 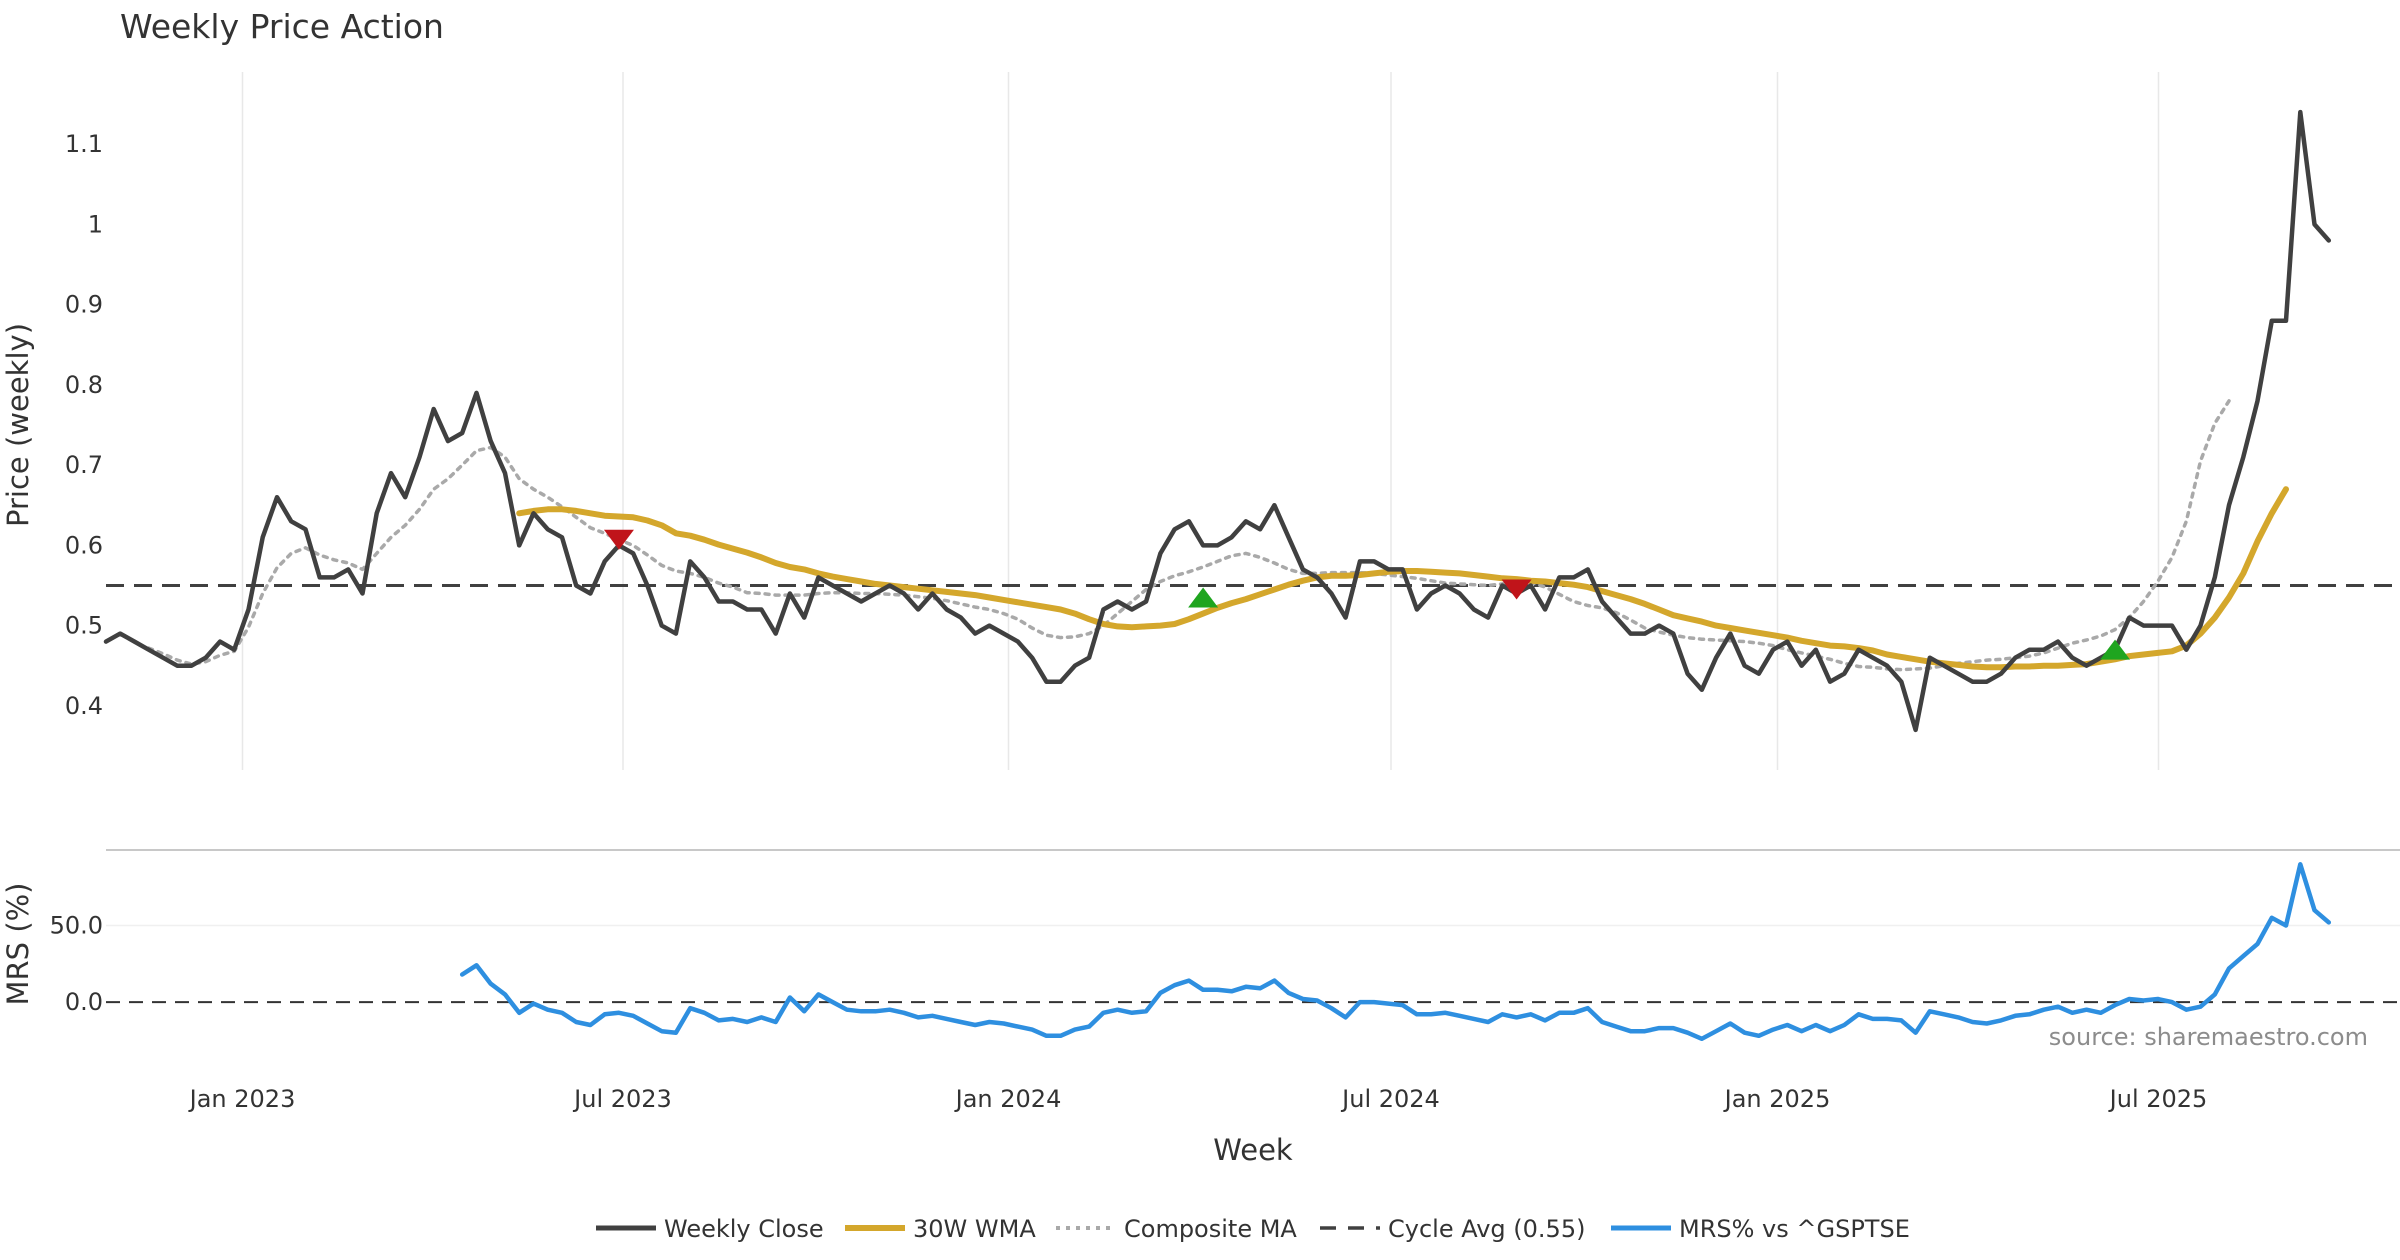 What do you see at coordinates (1390, 1099) in the screenshot?
I see `x-tick-label: Jul 2024` at bounding box center [1390, 1099].